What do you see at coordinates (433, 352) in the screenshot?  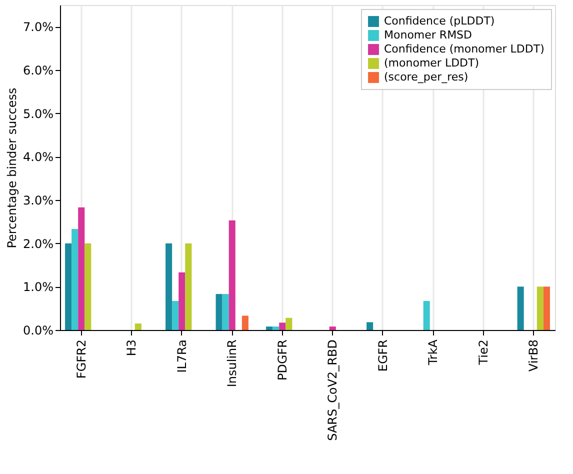 I see `x-tick-label: TrkA` at bounding box center [433, 352].